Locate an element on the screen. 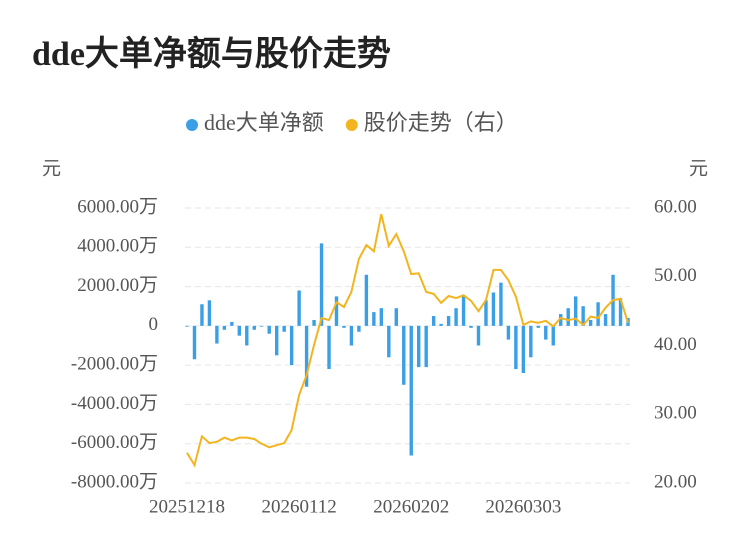  y-tick-label: -4000.00万 is located at coordinates (114, 403).